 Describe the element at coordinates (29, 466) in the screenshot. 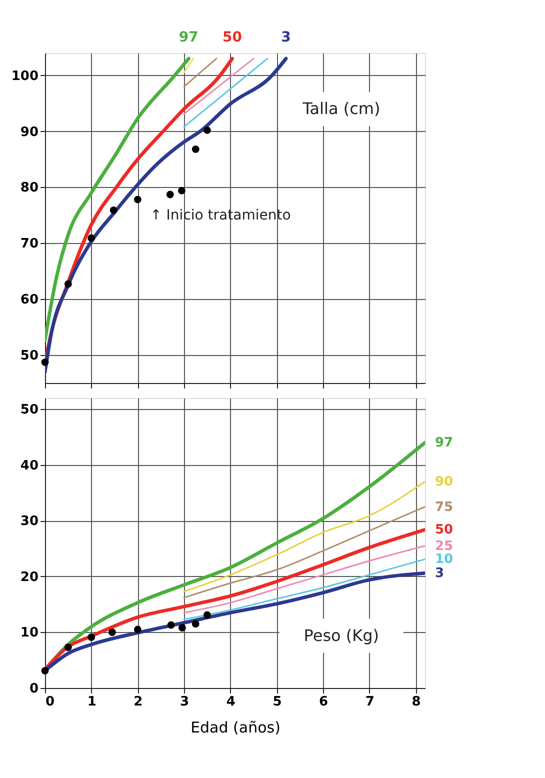

I see `y-tick-label: 40` at that location.